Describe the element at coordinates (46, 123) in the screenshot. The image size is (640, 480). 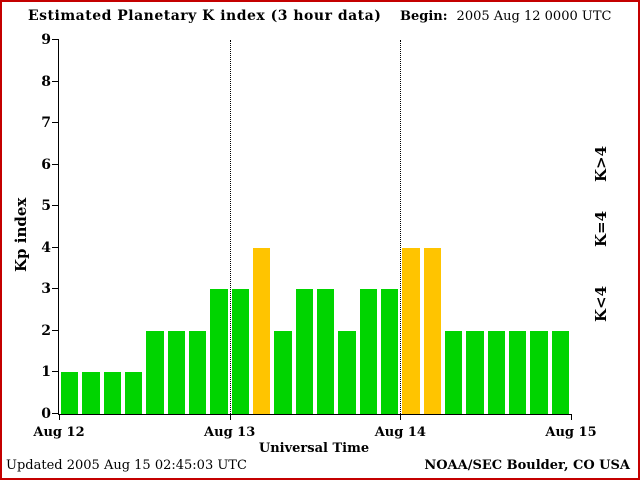
I see `y-tick-label-7: 7` at that location.